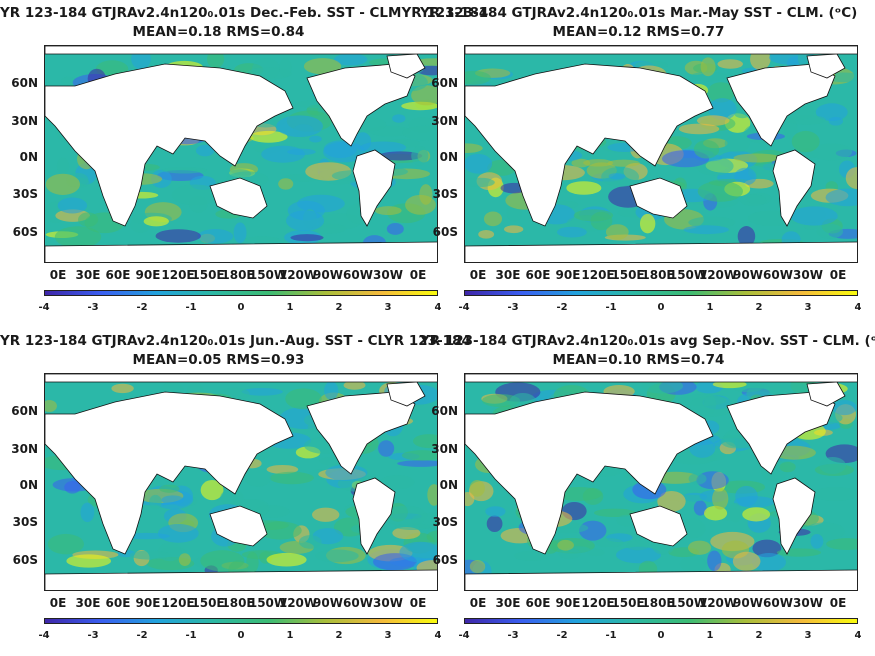 This screenshot has height=656, width=875. Describe the element at coordinates (24, 449) in the screenshot. I see `lat-tick-label: 30N` at that location.